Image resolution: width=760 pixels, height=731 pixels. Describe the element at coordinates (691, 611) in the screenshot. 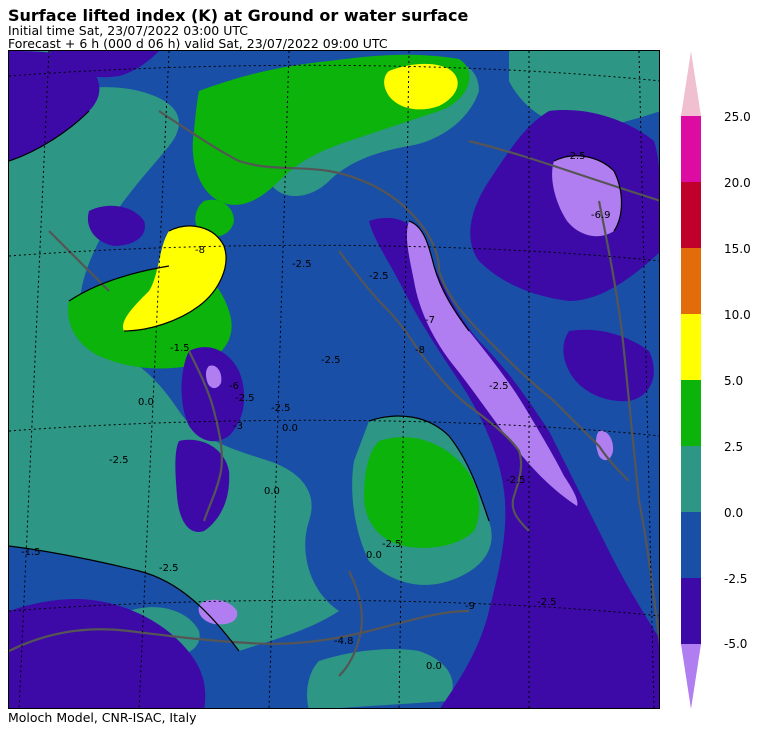

I see `colorbar-band-minus5-minus2.5` at that location.